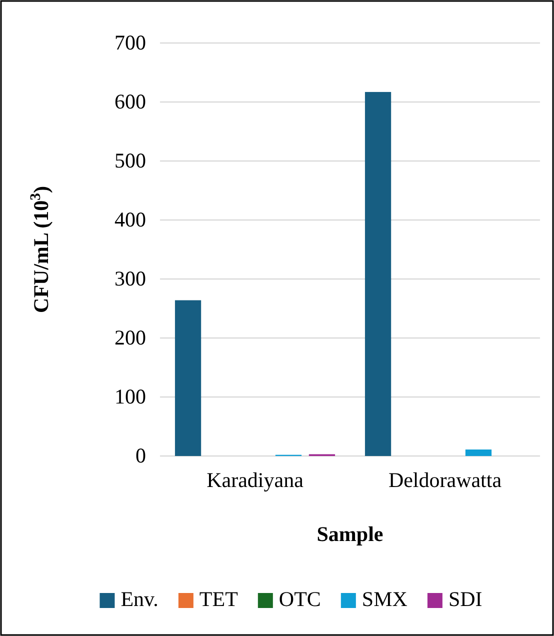  What do you see at coordinates (350, 534) in the screenshot?
I see `x-axis-title: Sample` at bounding box center [350, 534].